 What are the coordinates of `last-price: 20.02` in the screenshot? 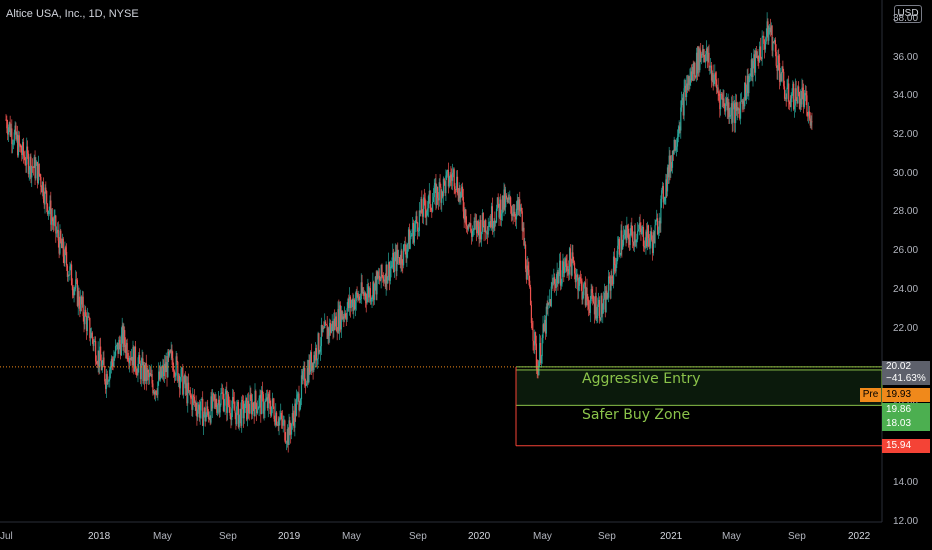 It's located at (899, 366).